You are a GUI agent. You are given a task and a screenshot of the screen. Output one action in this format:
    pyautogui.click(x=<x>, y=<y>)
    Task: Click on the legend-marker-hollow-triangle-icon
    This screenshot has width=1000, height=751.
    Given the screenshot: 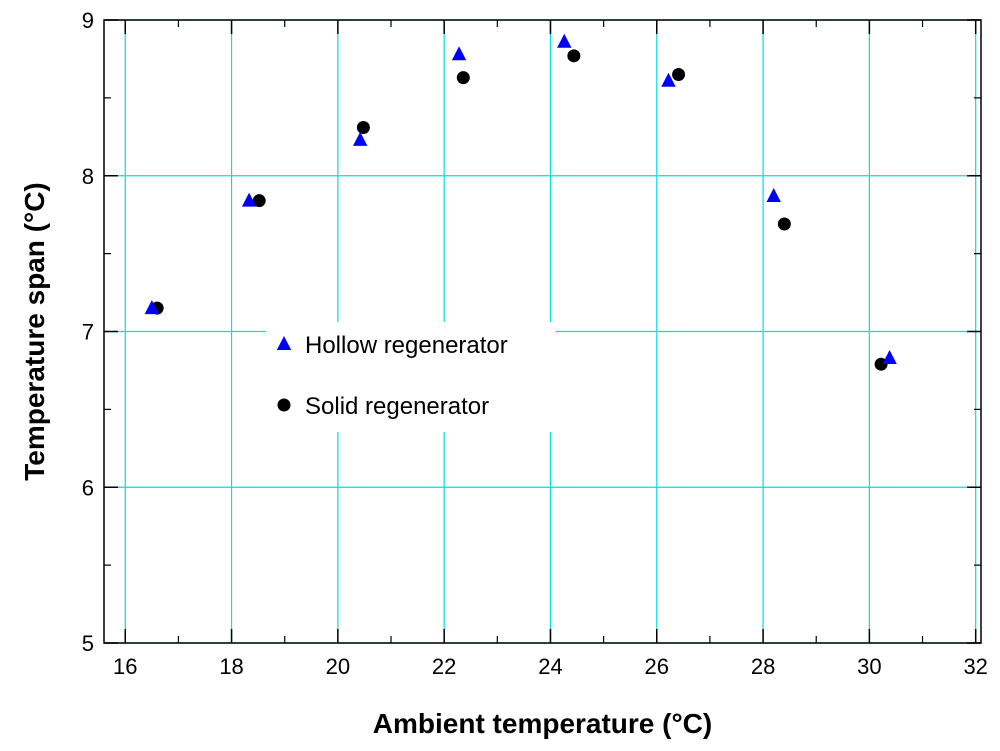 What is the action you would take?
    pyautogui.click(x=284, y=343)
    